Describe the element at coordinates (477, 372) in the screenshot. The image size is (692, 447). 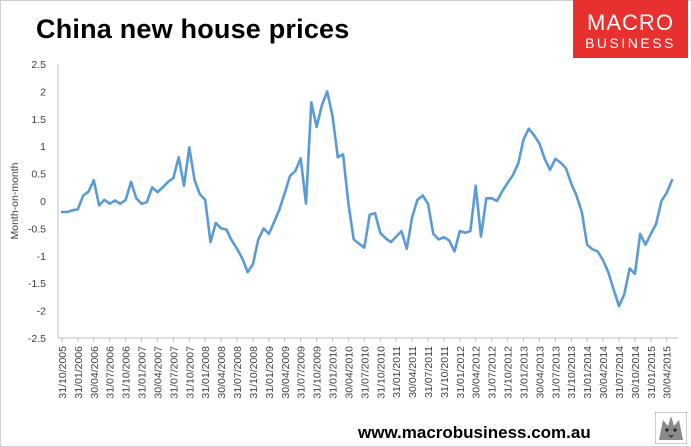
I see `x-tick-label: 30/04/2012` at that location.